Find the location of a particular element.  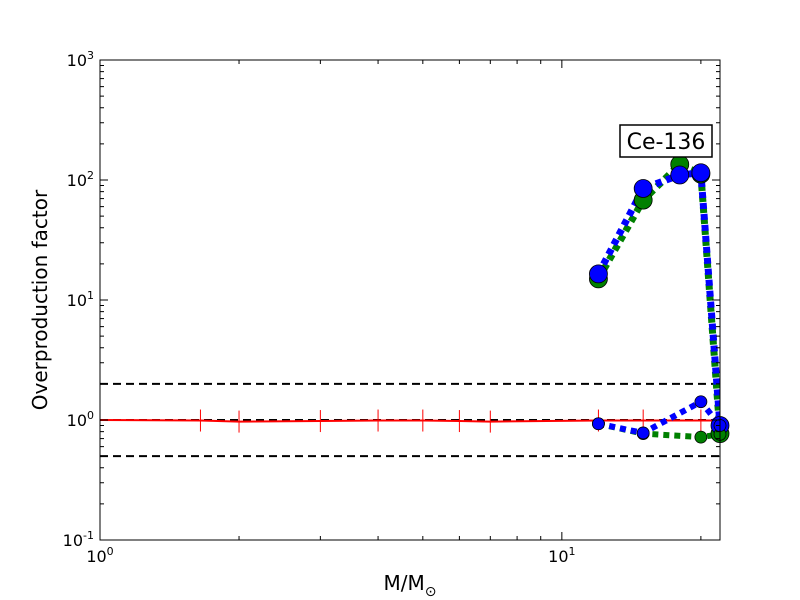

y-tick-label-0: 10⁻¹ is located at coordinates (78, 539).